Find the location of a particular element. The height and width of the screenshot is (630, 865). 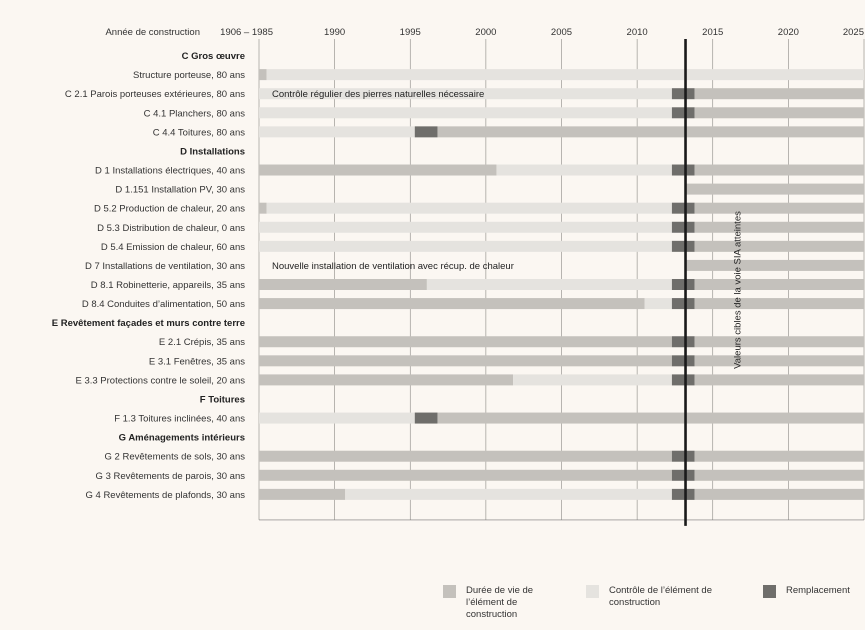

x-tick-label: 2010 is located at coordinates (637, 32).